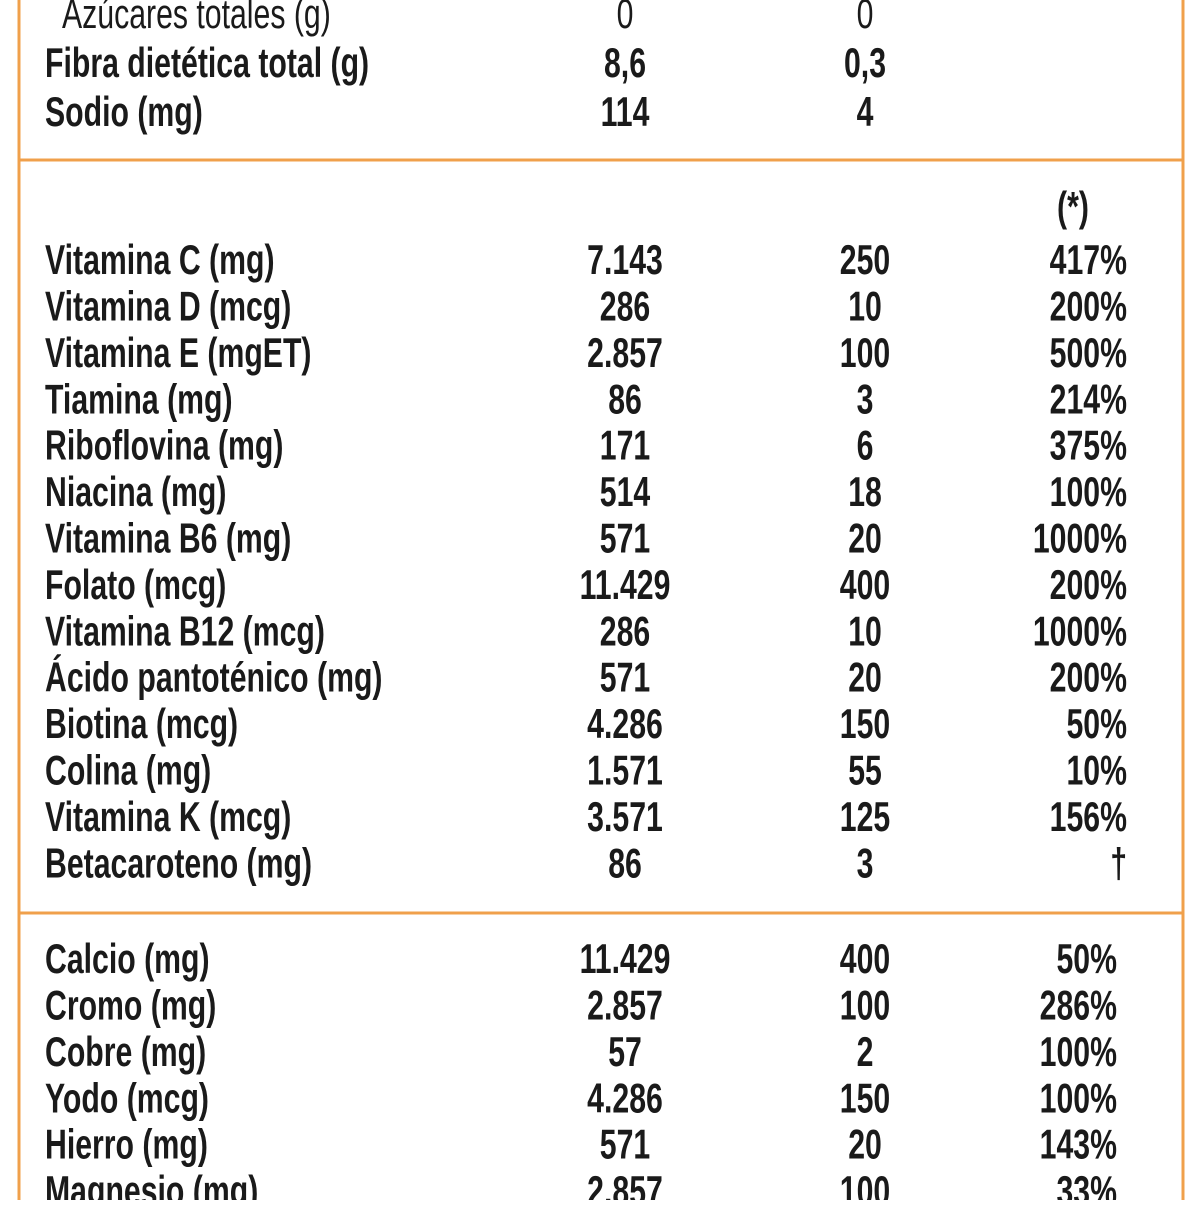 The image size is (1200, 1205). What do you see at coordinates (625, 259) in the screenshot?
I see `value-per-100g: 7.143` at bounding box center [625, 259].